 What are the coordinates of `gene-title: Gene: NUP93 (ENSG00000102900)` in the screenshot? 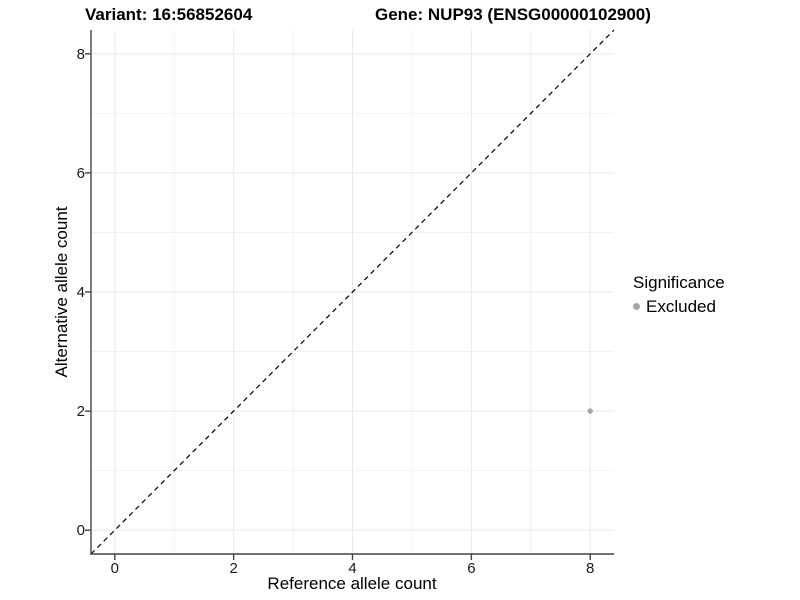 It's located at (513, 14).